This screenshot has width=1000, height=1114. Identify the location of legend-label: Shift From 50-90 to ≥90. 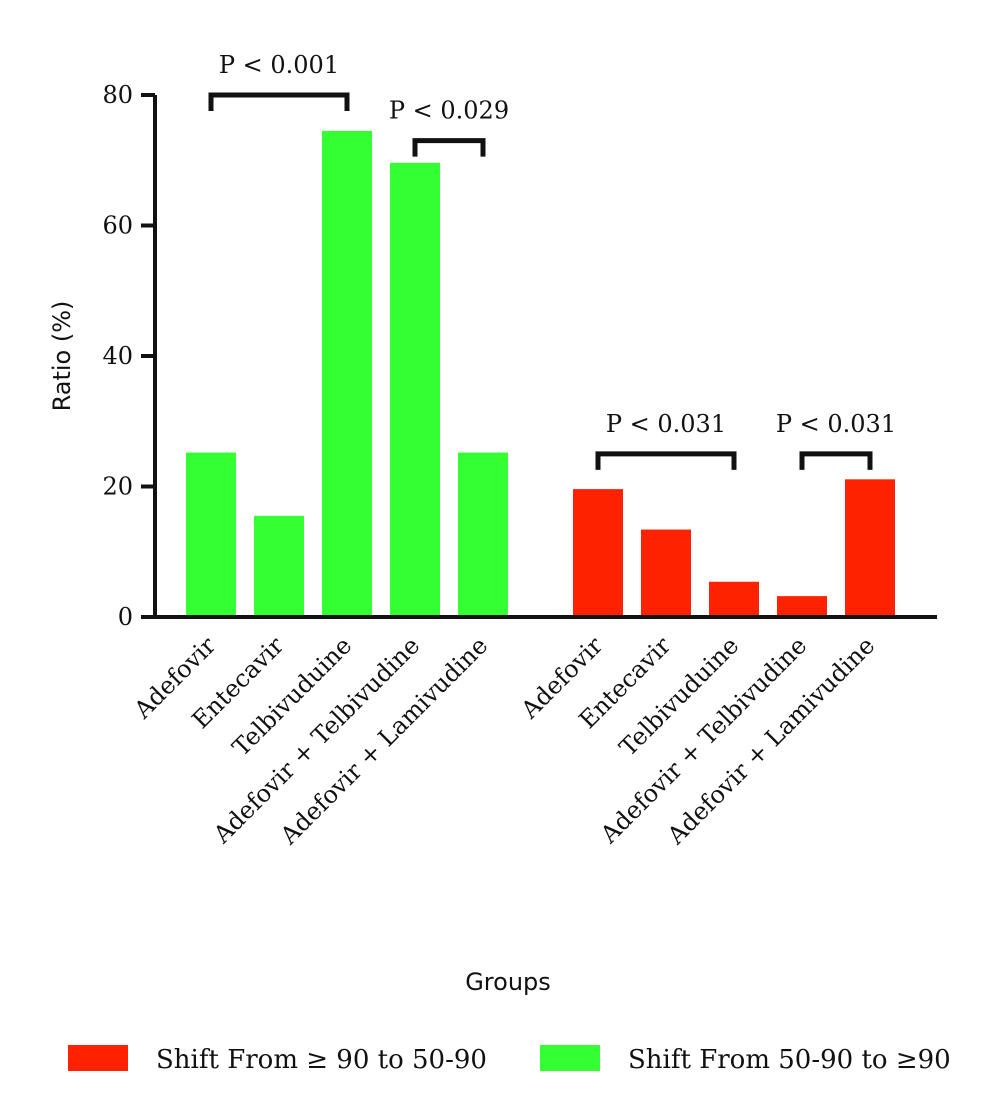
(789, 1060).